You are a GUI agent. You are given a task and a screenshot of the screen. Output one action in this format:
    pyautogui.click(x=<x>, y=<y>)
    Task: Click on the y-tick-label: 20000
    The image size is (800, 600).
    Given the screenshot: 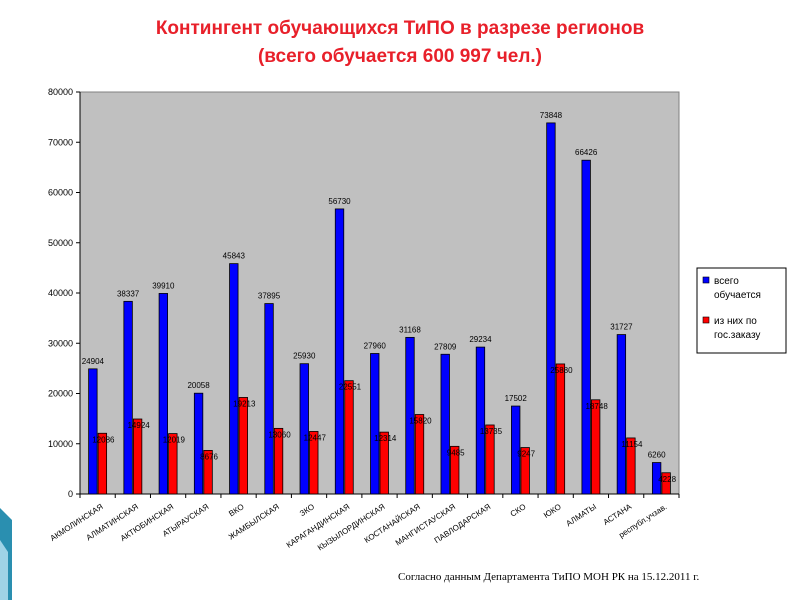 What is the action you would take?
    pyautogui.click(x=60, y=394)
    